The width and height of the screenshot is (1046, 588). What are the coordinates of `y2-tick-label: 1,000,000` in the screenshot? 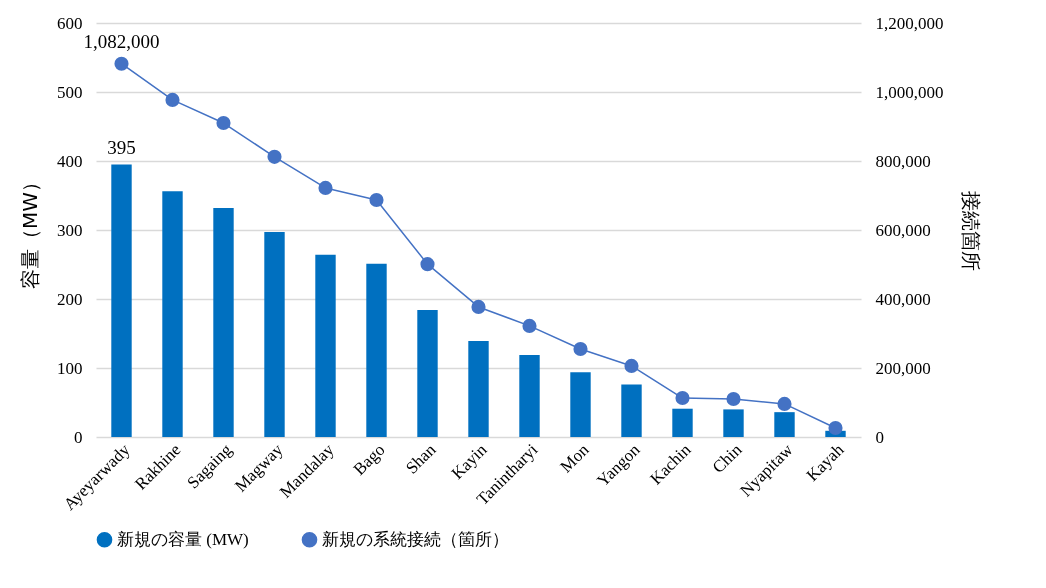 It's located at (909, 92).